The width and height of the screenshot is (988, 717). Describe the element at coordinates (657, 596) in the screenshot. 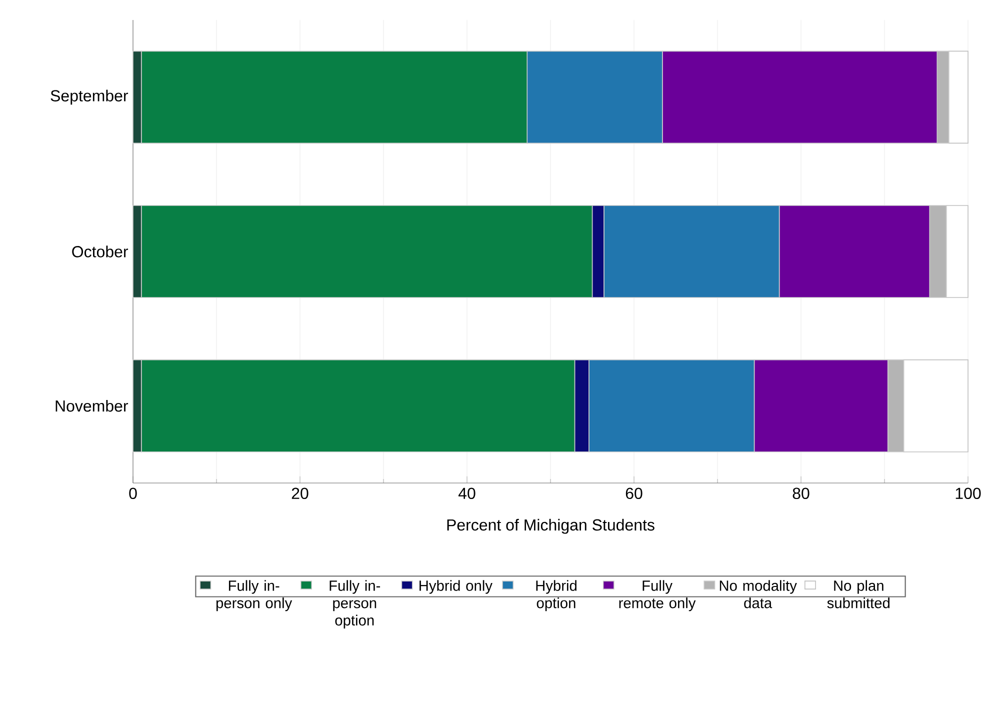

I see `legend-label: Fully remote only` at that location.